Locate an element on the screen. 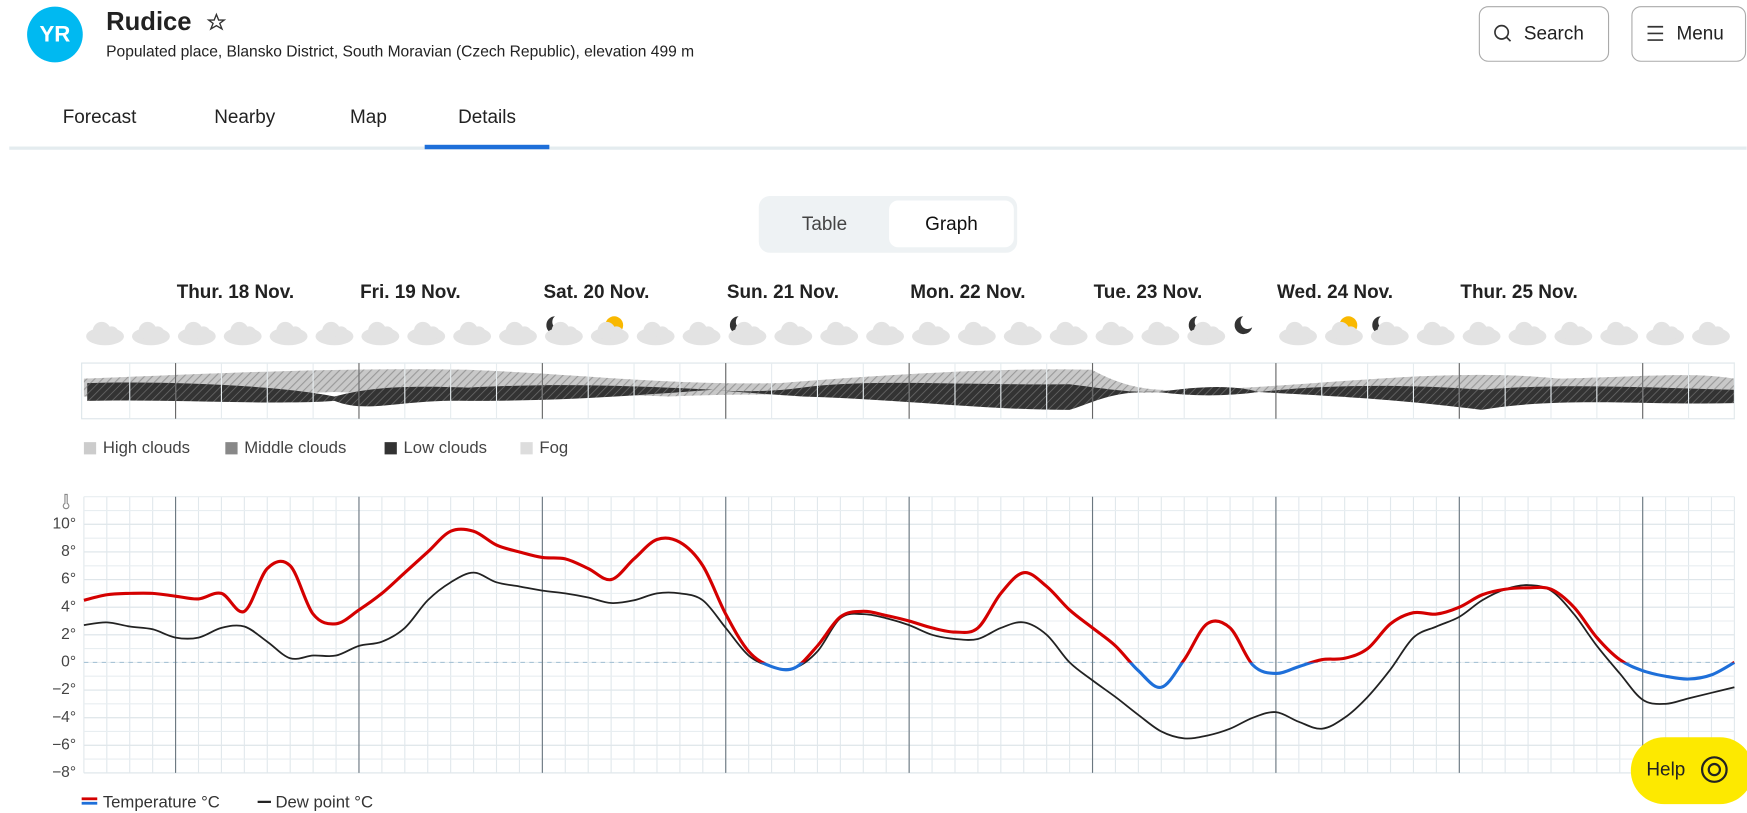 The height and width of the screenshot is (813, 1747). y-tick-label: 8° is located at coordinates (68, 551).